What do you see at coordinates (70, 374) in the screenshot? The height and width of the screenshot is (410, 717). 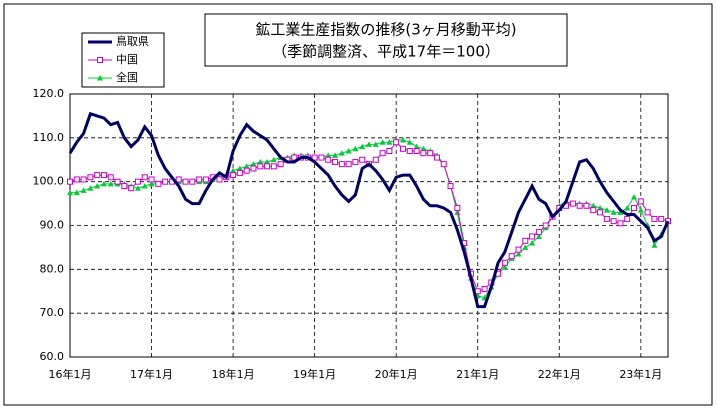 I see `x-tick-label: 16年1月` at bounding box center [70, 374].